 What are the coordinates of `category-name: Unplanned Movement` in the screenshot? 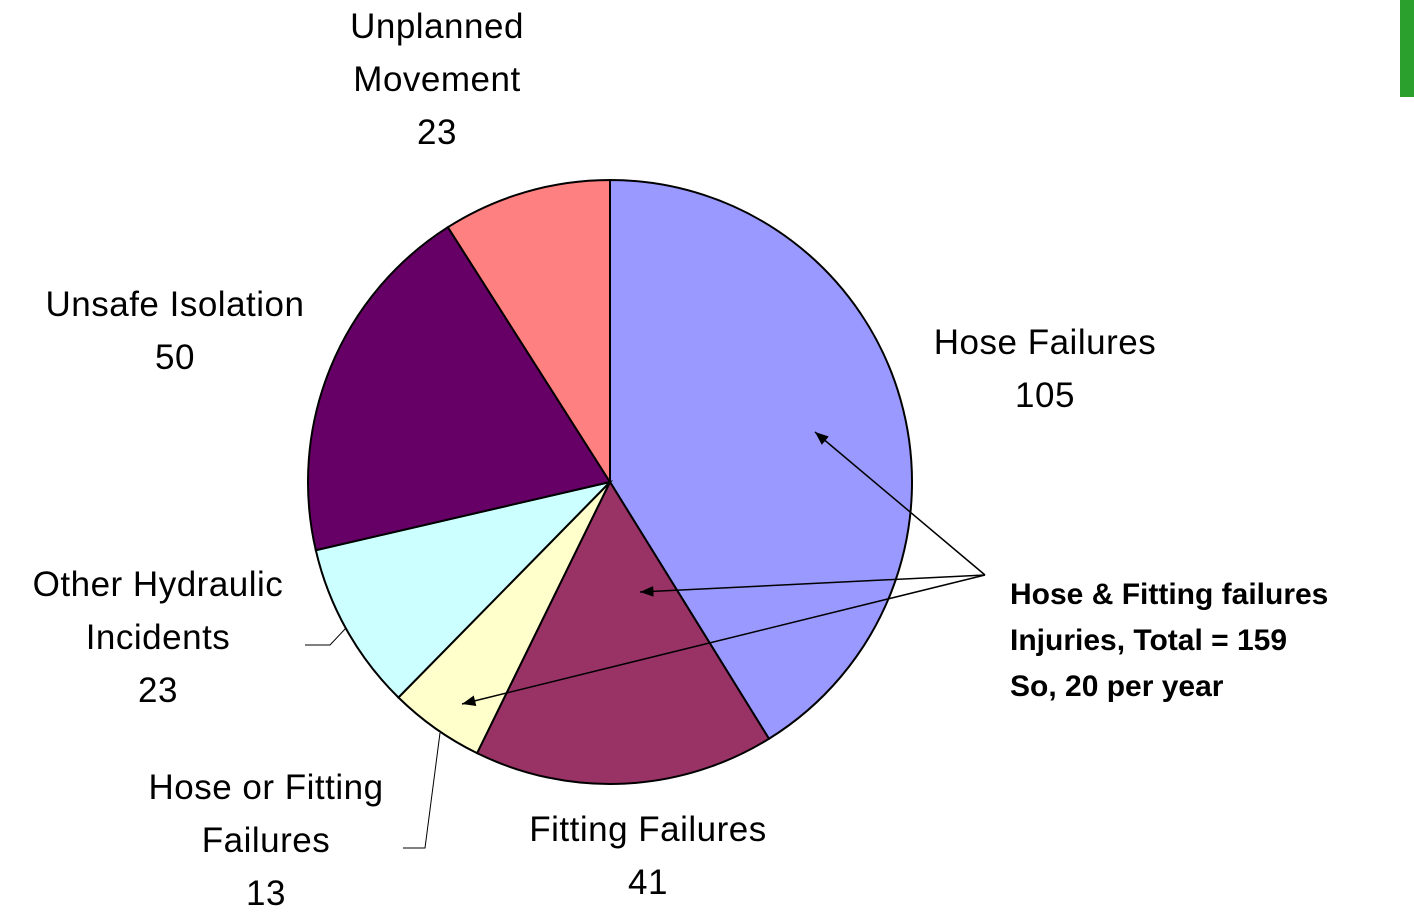 It's located at (437, 53).